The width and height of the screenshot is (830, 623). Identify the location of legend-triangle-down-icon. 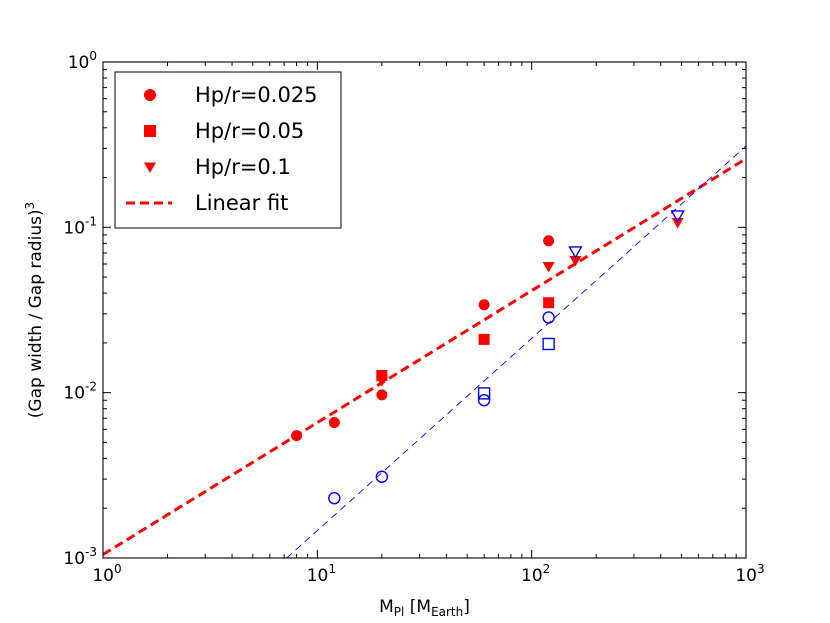
(150, 167).